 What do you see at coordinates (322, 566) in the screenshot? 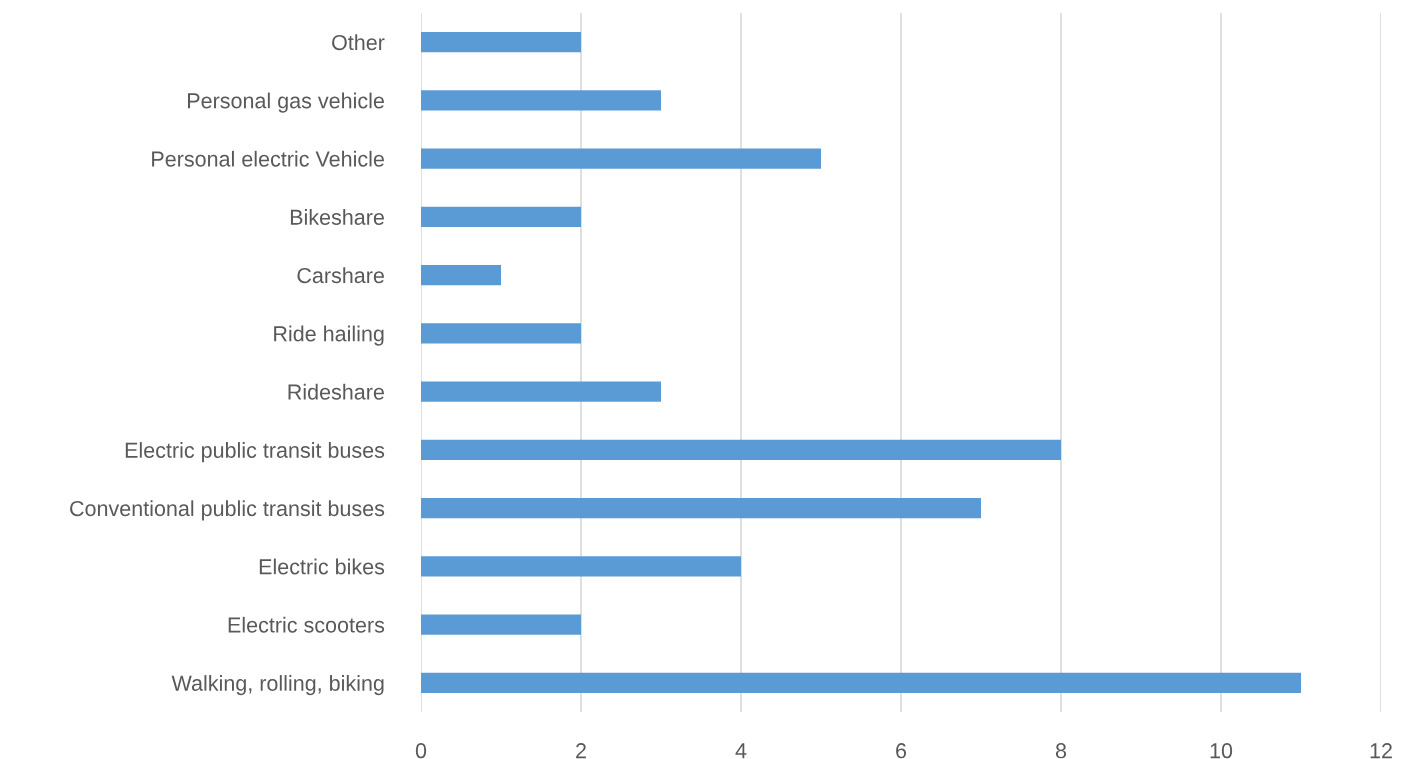
I see `y-tick-label: Electric bikes` at bounding box center [322, 566].